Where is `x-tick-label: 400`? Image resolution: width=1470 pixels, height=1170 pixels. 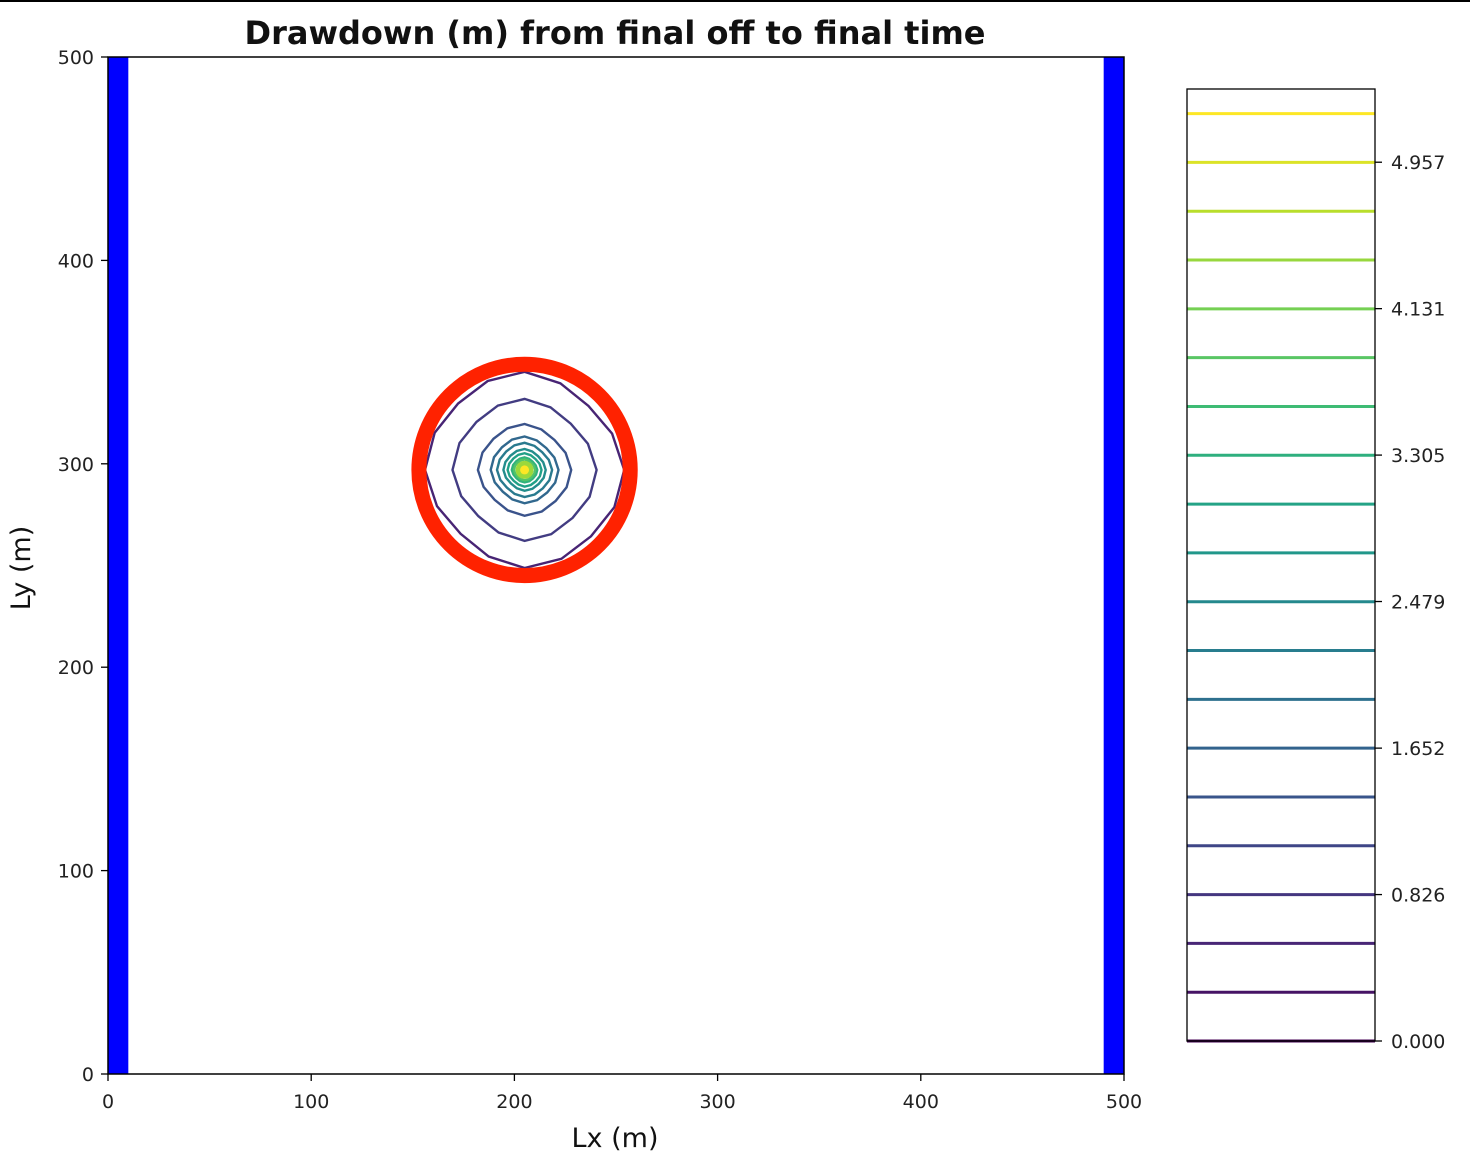 x-tick-label: 400 is located at coordinates (921, 1102).